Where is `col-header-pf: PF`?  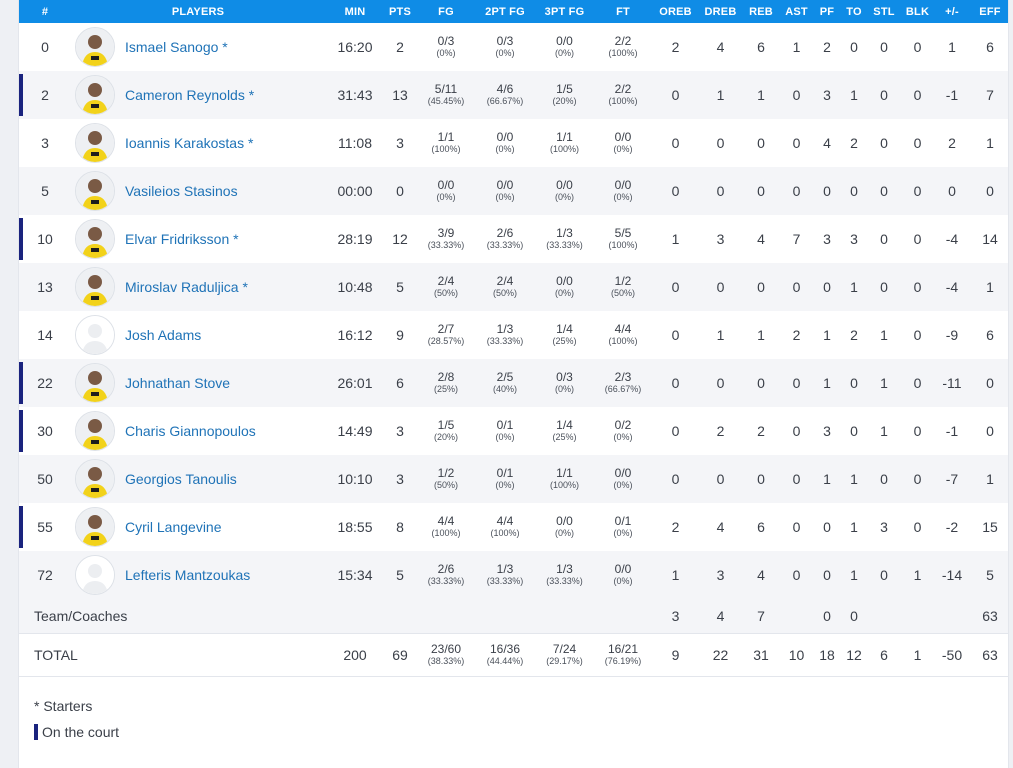
col-header-pf: PF is located at coordinates (827, 11).